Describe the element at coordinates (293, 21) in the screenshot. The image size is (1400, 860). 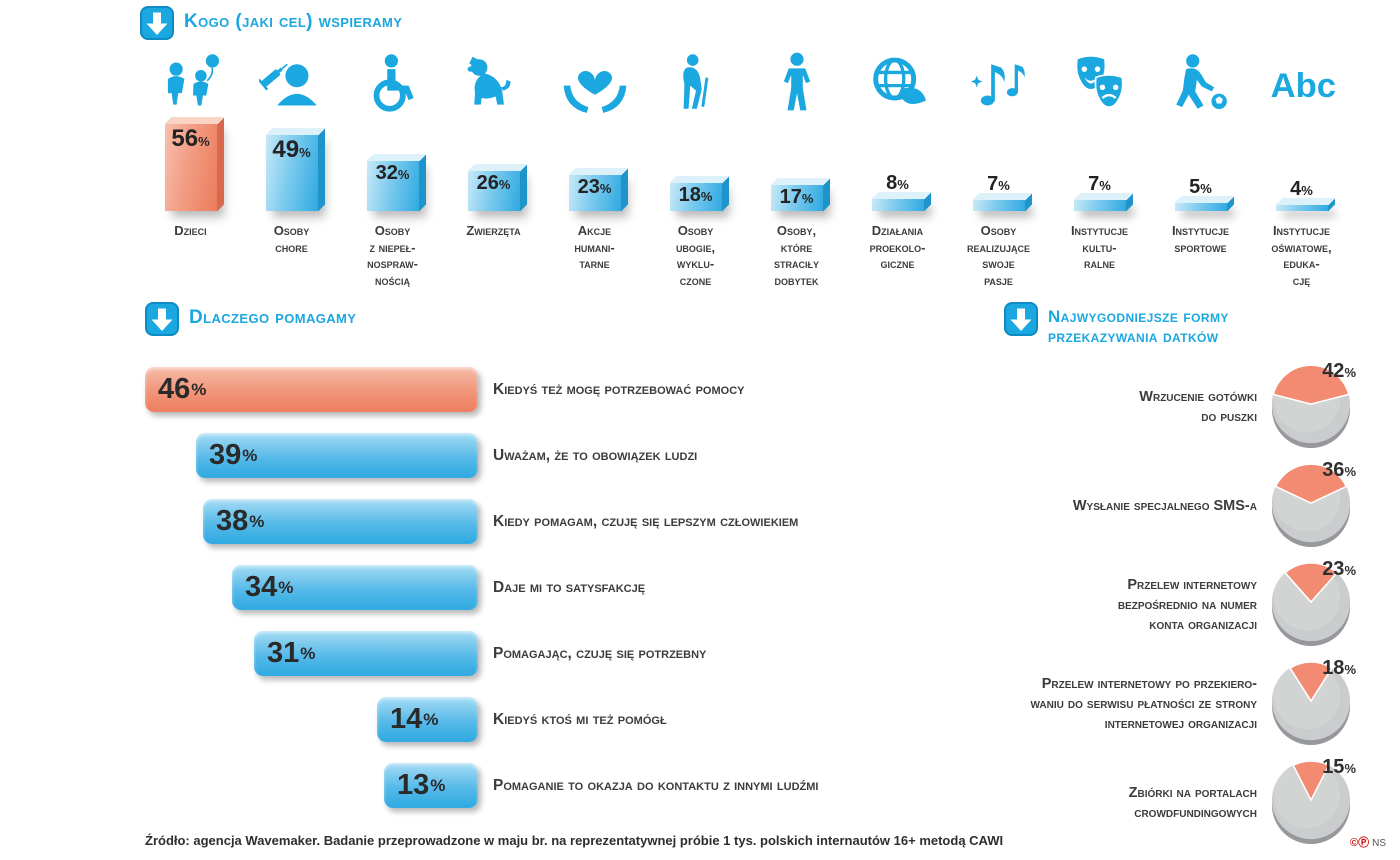
I see `support-title: Kogo (jaki cel) wspieramy` at that location.